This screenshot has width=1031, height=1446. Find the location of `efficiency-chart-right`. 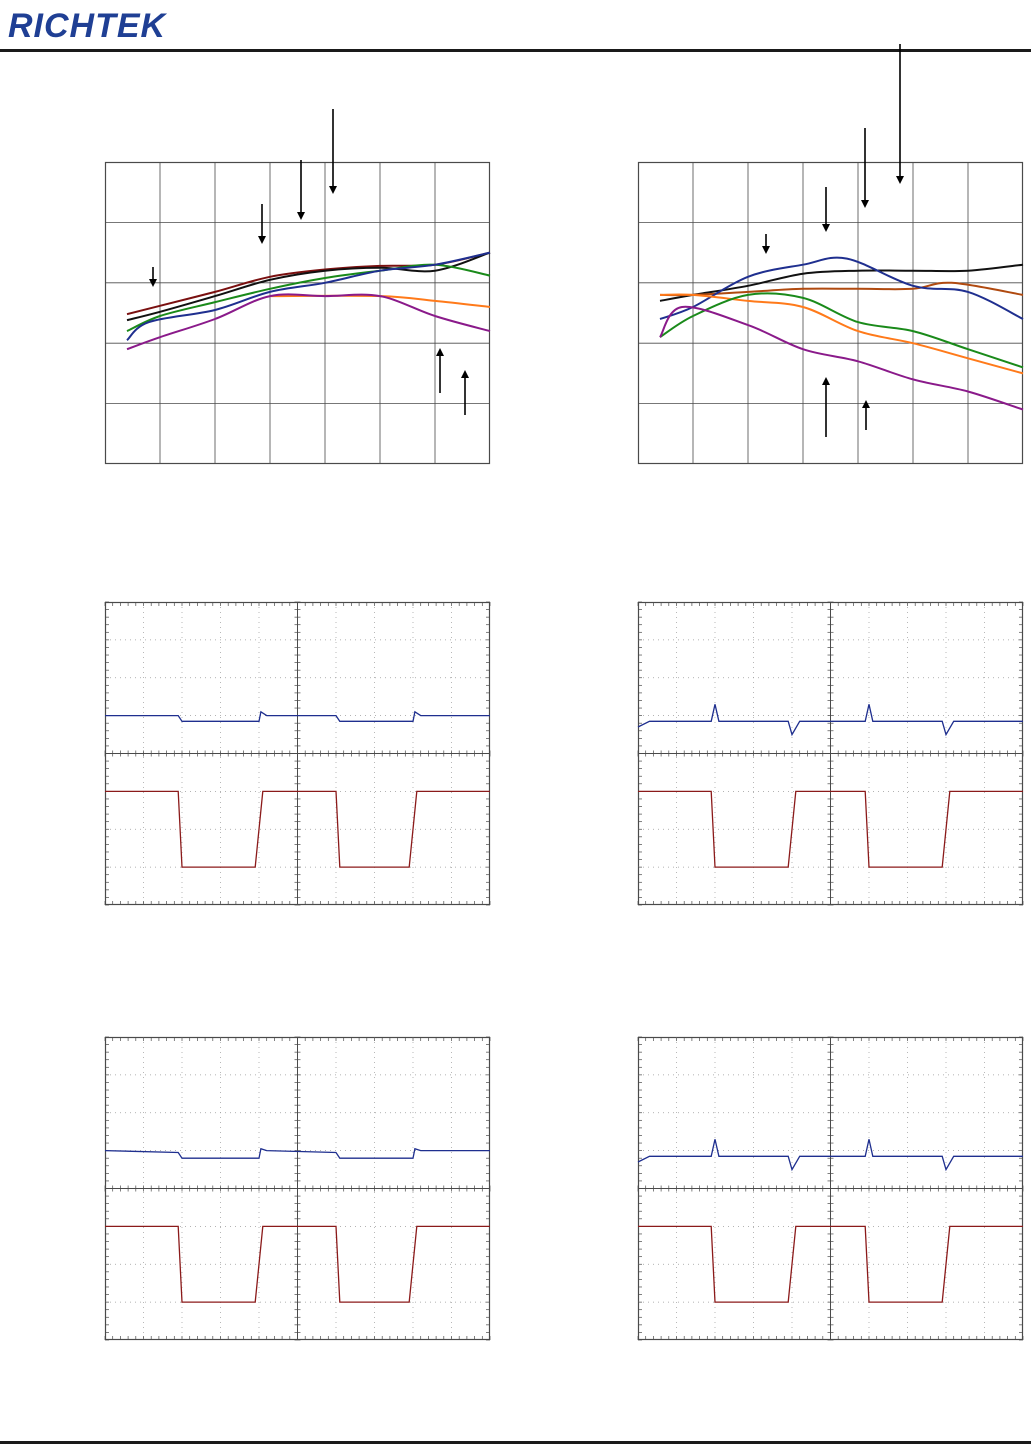

efficiency-chart-right is located at coordinates (830, 254).